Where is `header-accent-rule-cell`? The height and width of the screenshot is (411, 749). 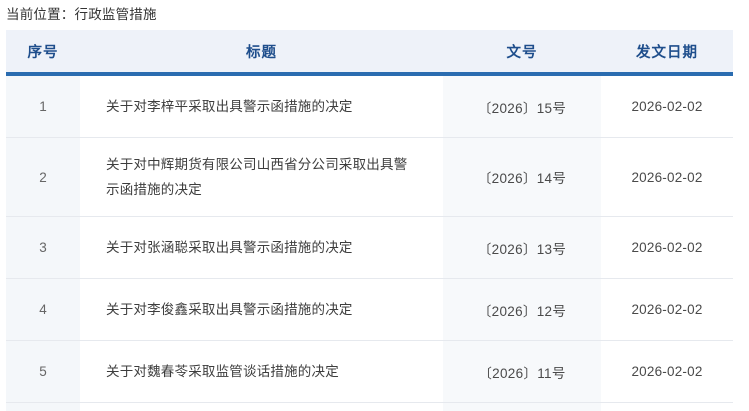
header-accent-rule-cell is located at coordinates (369, 74).